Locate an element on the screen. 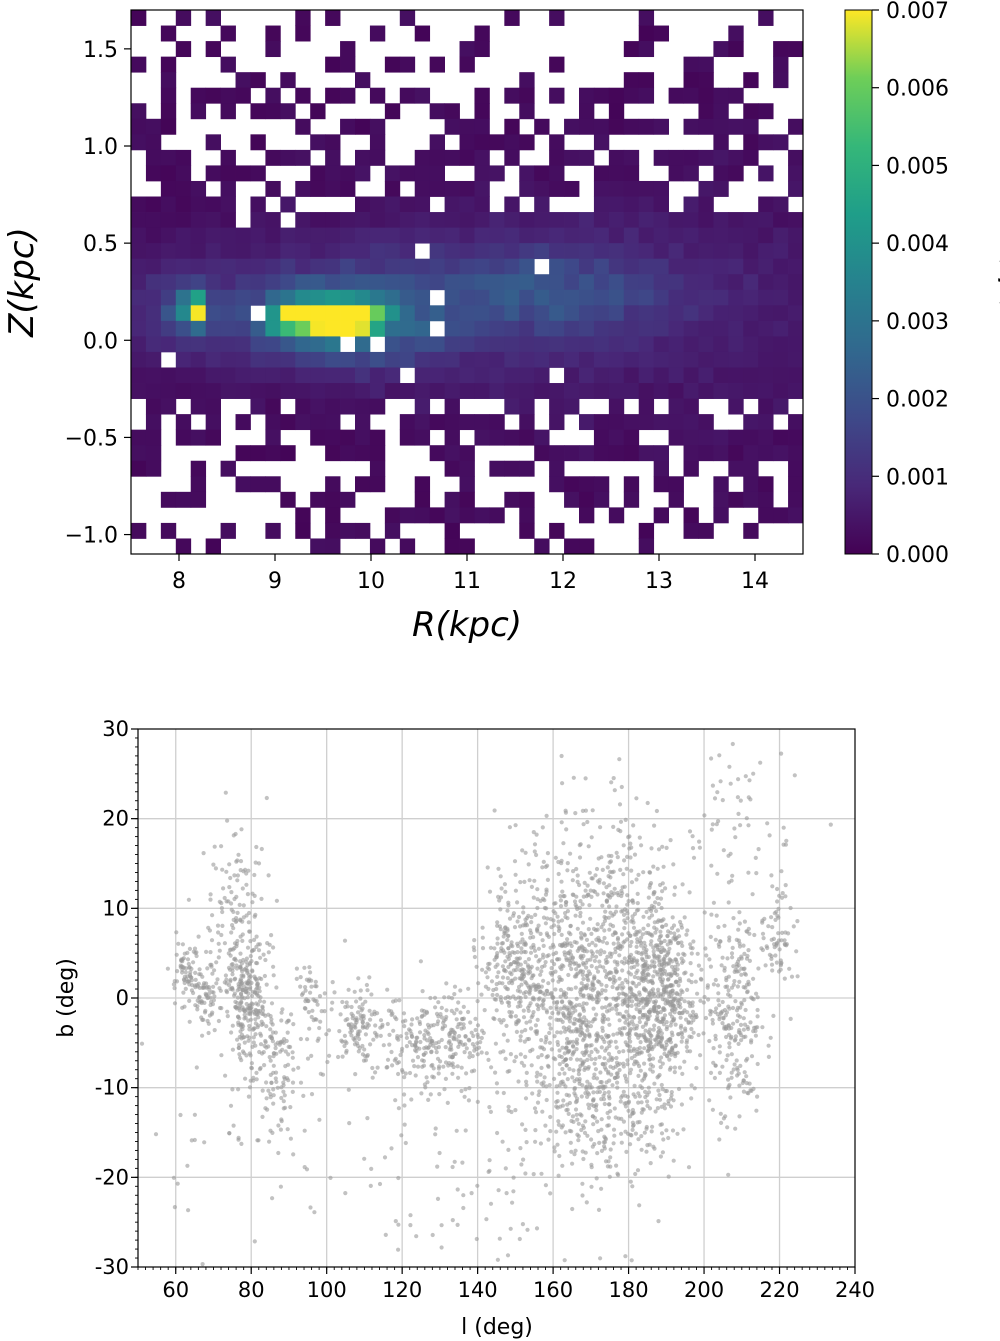 The image size is (1000, 1341). colorbar-tick-label: 0.005 is located at coordinates (917, 166).